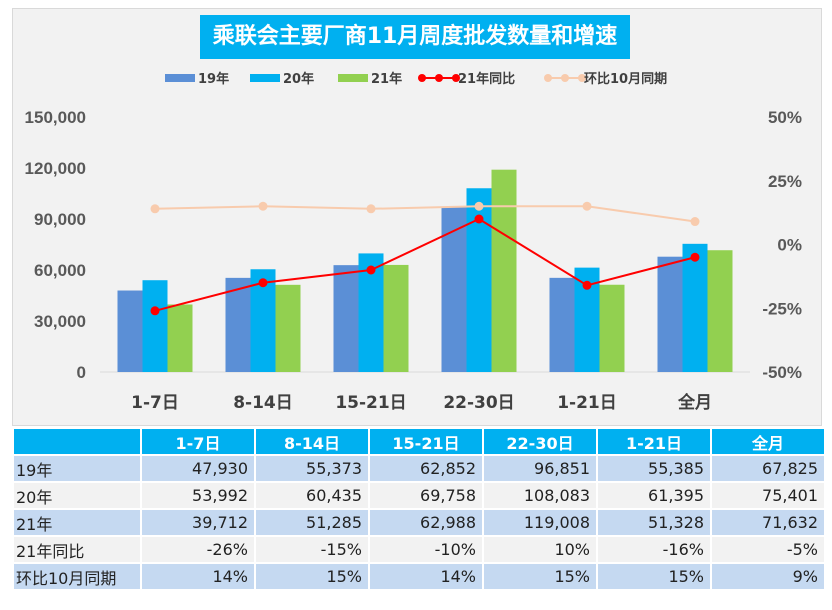  Describe the element at coordinates (198, 549) in the screenshot. I see `table-cell: -26%` at that location.